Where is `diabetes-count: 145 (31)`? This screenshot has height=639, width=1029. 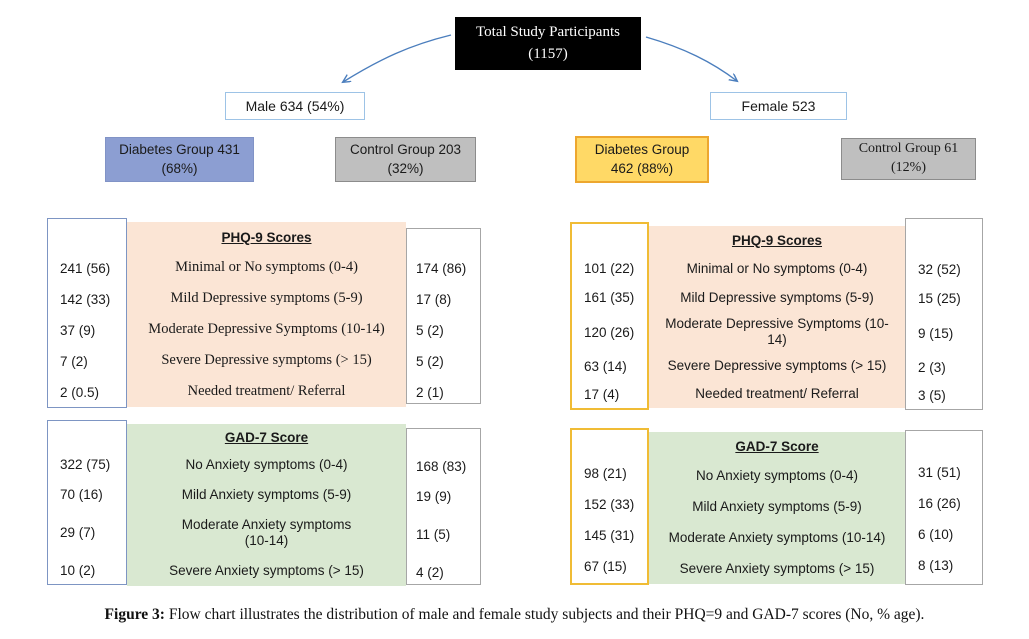
diabetes-count: 145 (31) is located at coordinates (609, 535).